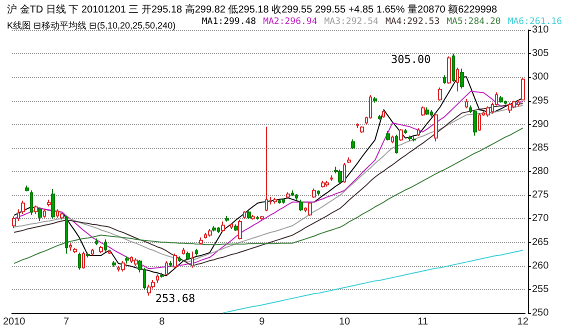 The width and height of the screenshot is (564, 331). I want to click on annotation: 253.68, so click(175, 299).